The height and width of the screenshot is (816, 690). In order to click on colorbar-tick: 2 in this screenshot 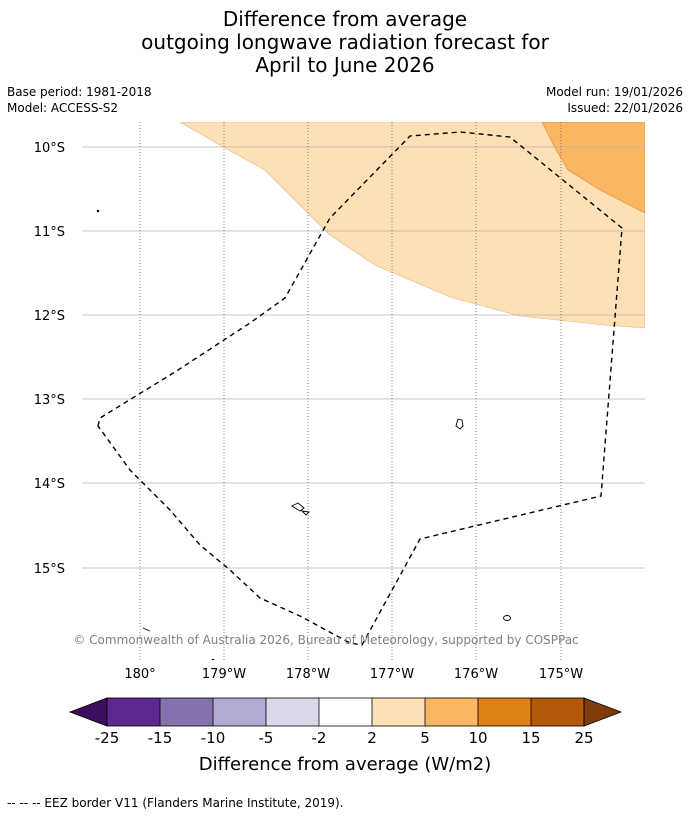, I will do `click(372, 738)`.